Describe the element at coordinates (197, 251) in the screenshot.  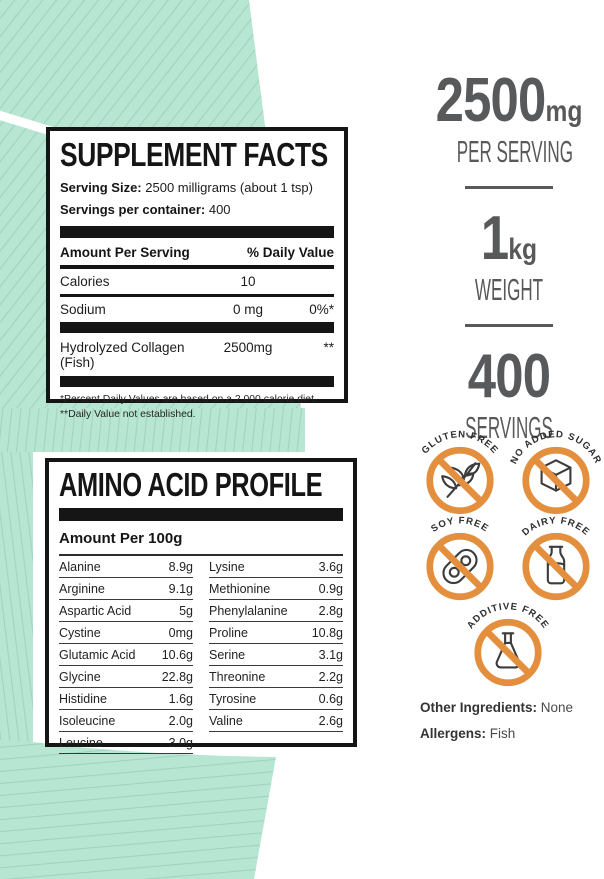
I see `facts-header-row: Amount Per Serving % Daily Value` at that location.